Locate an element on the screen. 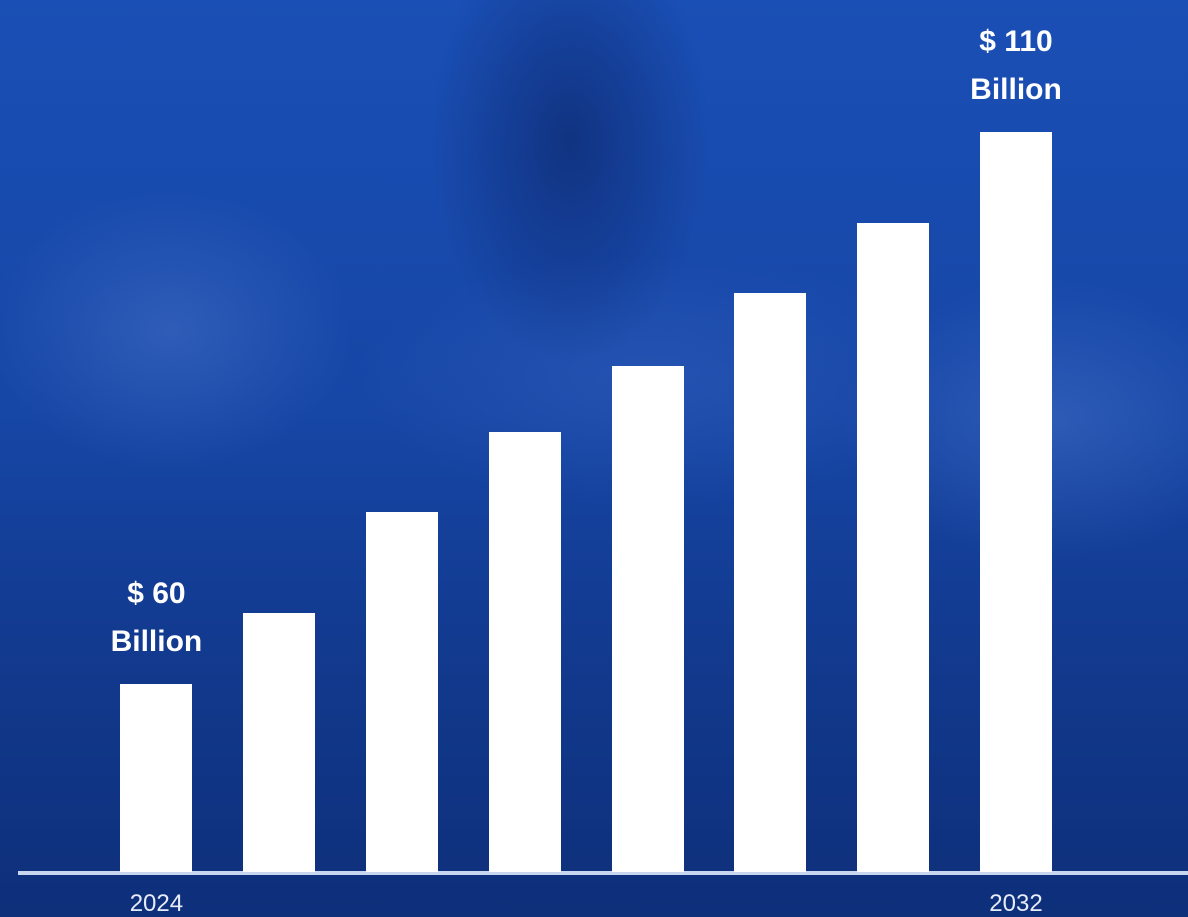 This screenshot has width=1188, height=917. x-tick-label: 2024 is located at coordinates (156, 903).